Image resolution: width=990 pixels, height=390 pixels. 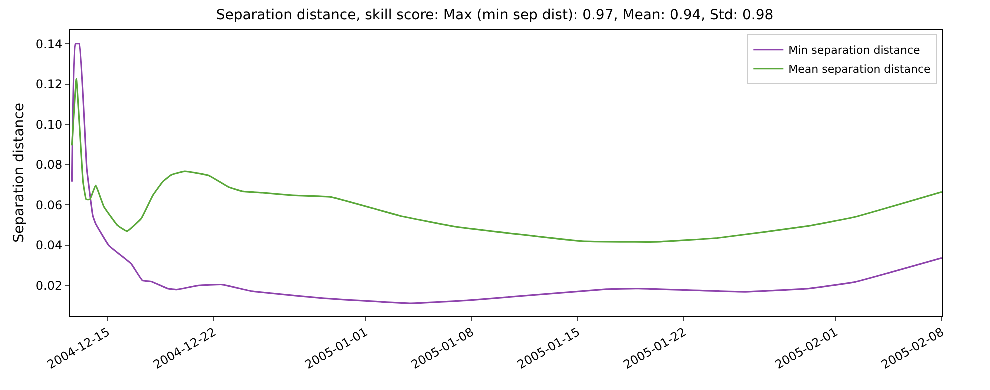 What do you see at coordinates (854, 51) in the screenshot?
I see `legend-label: Min separation distance` at bounding box center [854, 51].